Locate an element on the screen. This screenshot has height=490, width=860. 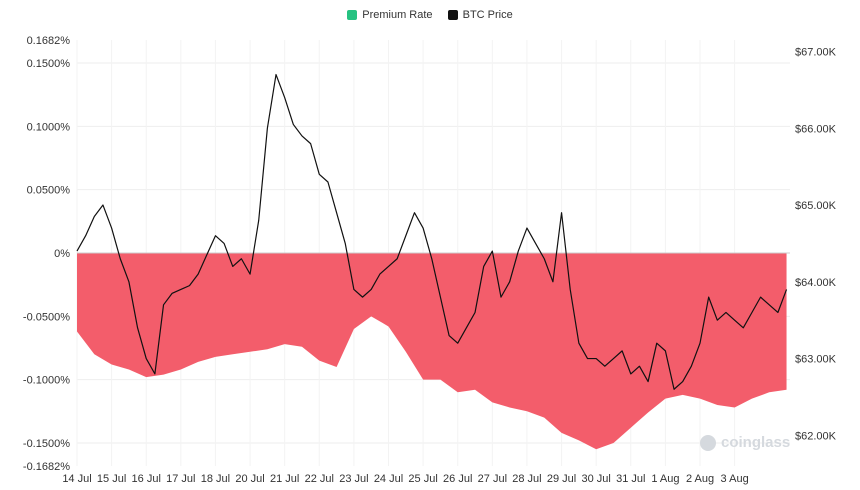
x-tick-label-19: 3 Aug is located at coordinates (735, 479).